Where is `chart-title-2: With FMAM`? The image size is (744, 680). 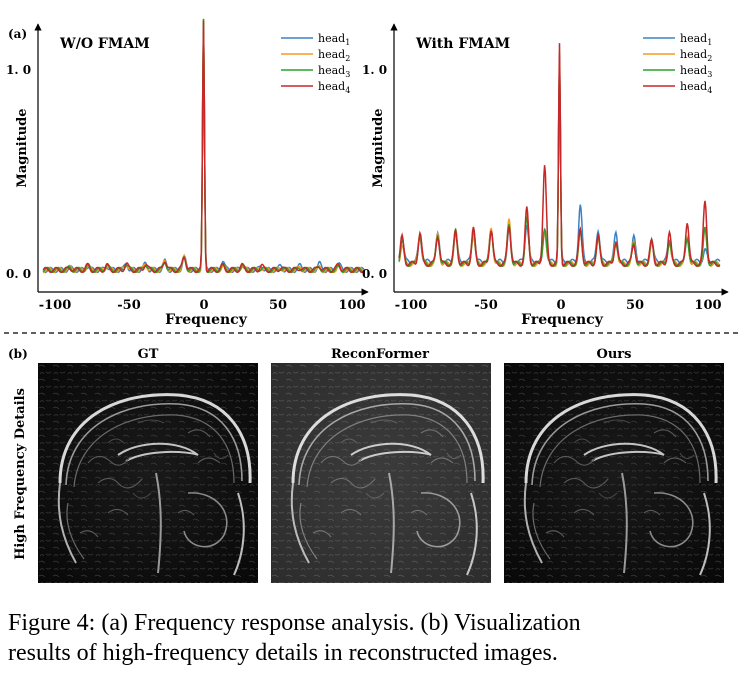
chart-title-2: With FMAM is located at coordinates (462, 44).